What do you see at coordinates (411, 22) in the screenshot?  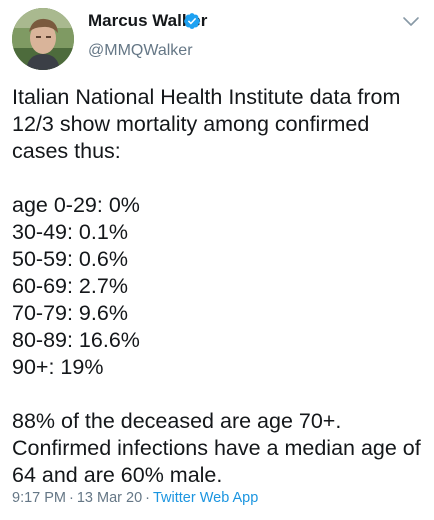 I see `chevron-down-icon` at bounding box center [411, 22].